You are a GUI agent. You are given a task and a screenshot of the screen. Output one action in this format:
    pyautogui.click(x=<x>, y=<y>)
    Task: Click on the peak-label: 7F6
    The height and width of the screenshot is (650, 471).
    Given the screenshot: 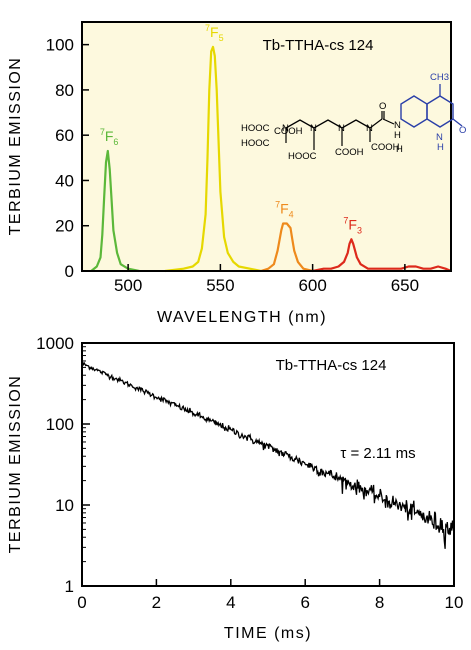 What is the action you would take?
    pyautogui.click(x=109, y=137)
    